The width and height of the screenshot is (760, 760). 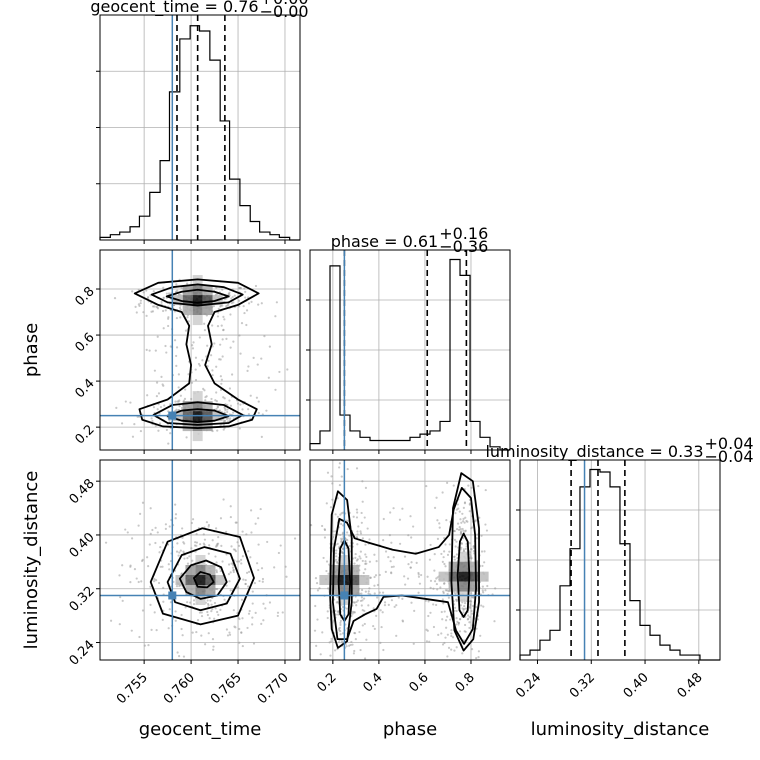 What do you see at coordinates (200, 350) in the screenshot?
I see `panel-frame` at bounding box center [200, 350].